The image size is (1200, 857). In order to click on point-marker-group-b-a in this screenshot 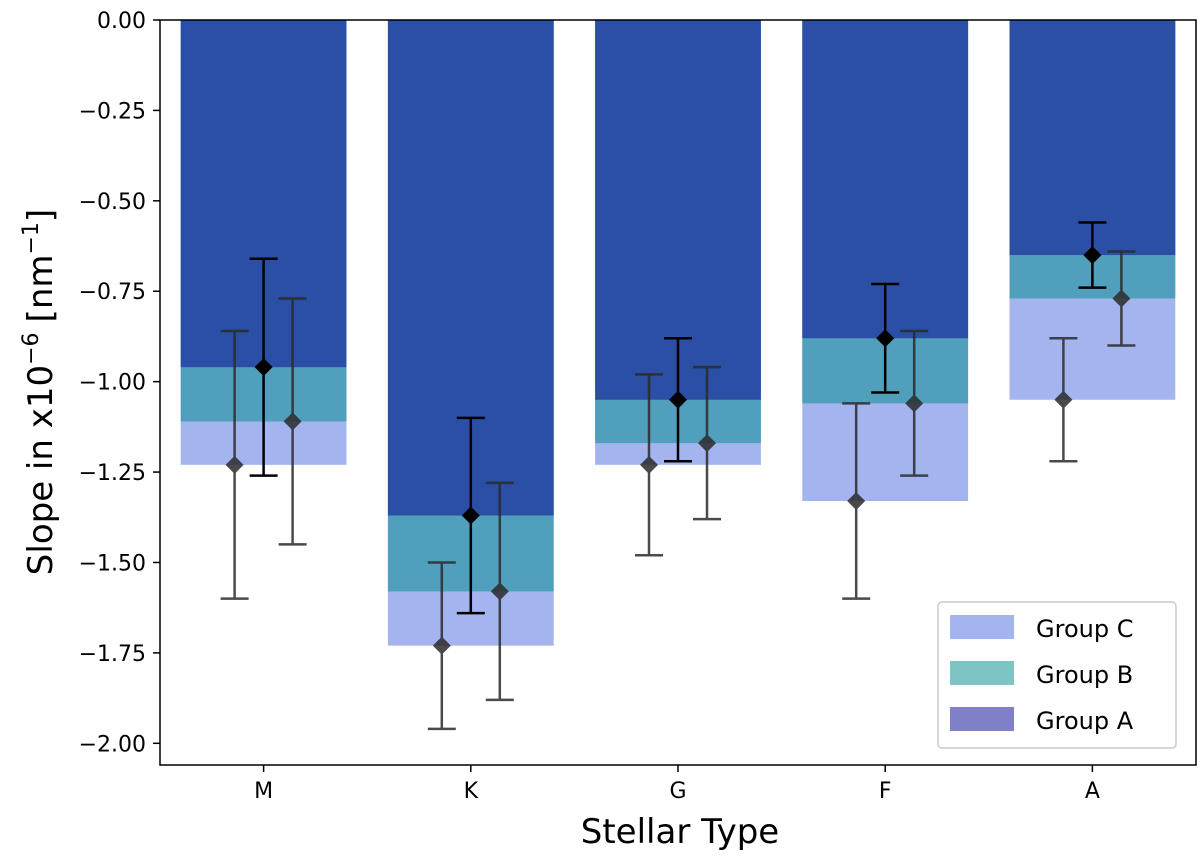, I will do `click(1121, 298)`.